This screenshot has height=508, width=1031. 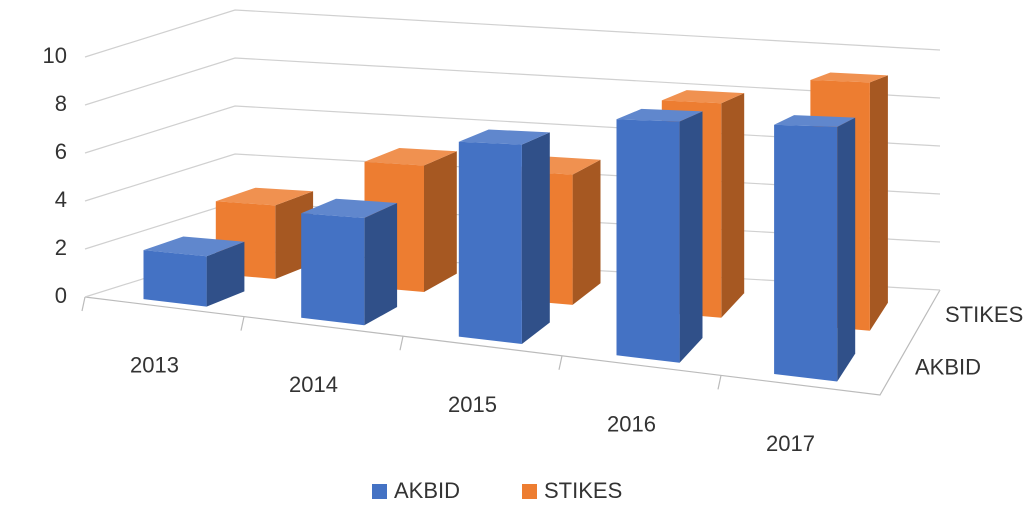 What do you see at coordinates (55, 55) in the screenshot?
I see `y-tick-label: 10` at bounding box center [55, 55].